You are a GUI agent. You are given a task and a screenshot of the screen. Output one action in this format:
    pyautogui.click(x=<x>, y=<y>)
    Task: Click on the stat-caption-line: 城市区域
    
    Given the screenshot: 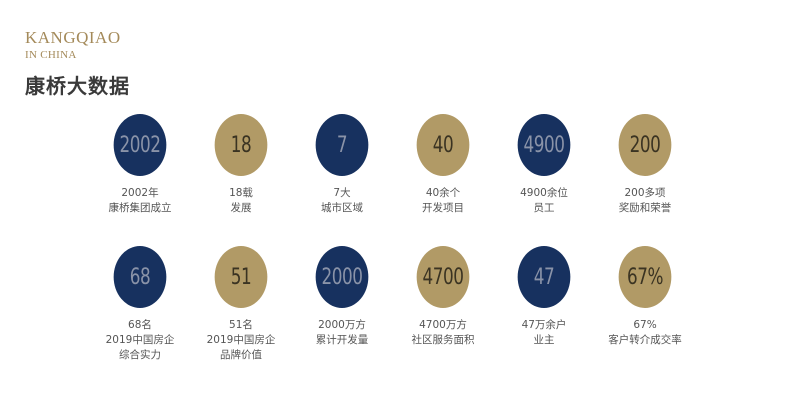 What is the action you would take?
    pyautogui.click(x=342, y=208)
    